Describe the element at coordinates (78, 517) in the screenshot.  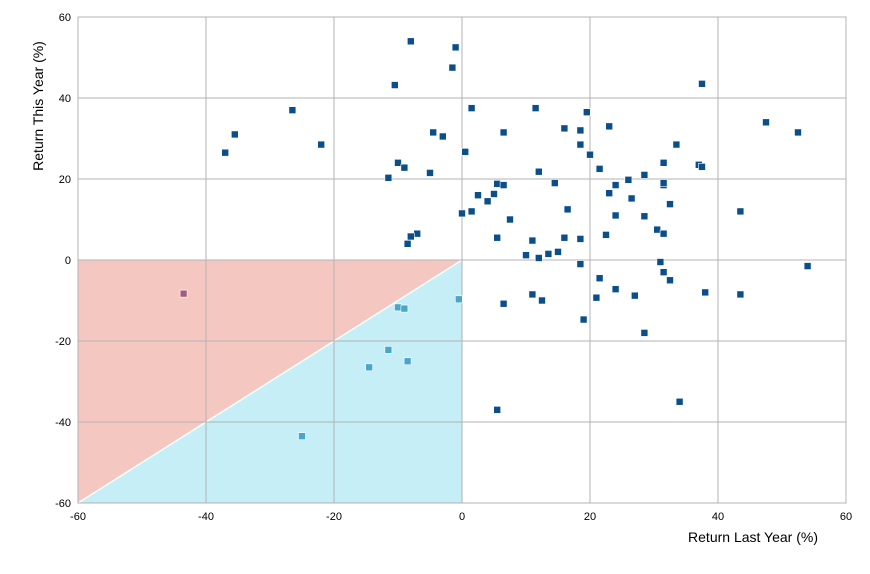
I see `x-tick-label: -60` at that location.